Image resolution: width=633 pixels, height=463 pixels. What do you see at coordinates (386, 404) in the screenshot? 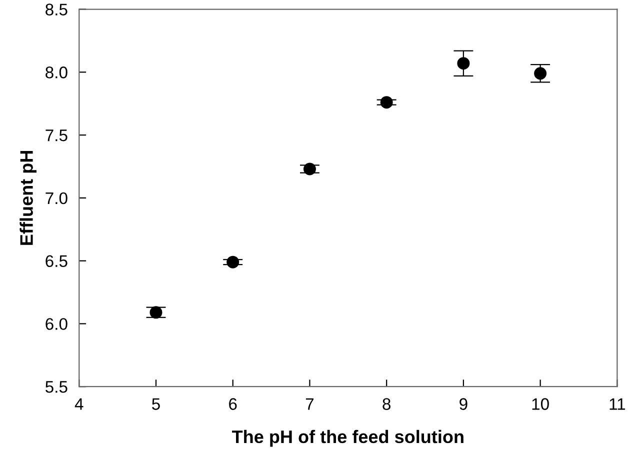
I see `x-tick-label: 8` at bounding box center [386, 404].